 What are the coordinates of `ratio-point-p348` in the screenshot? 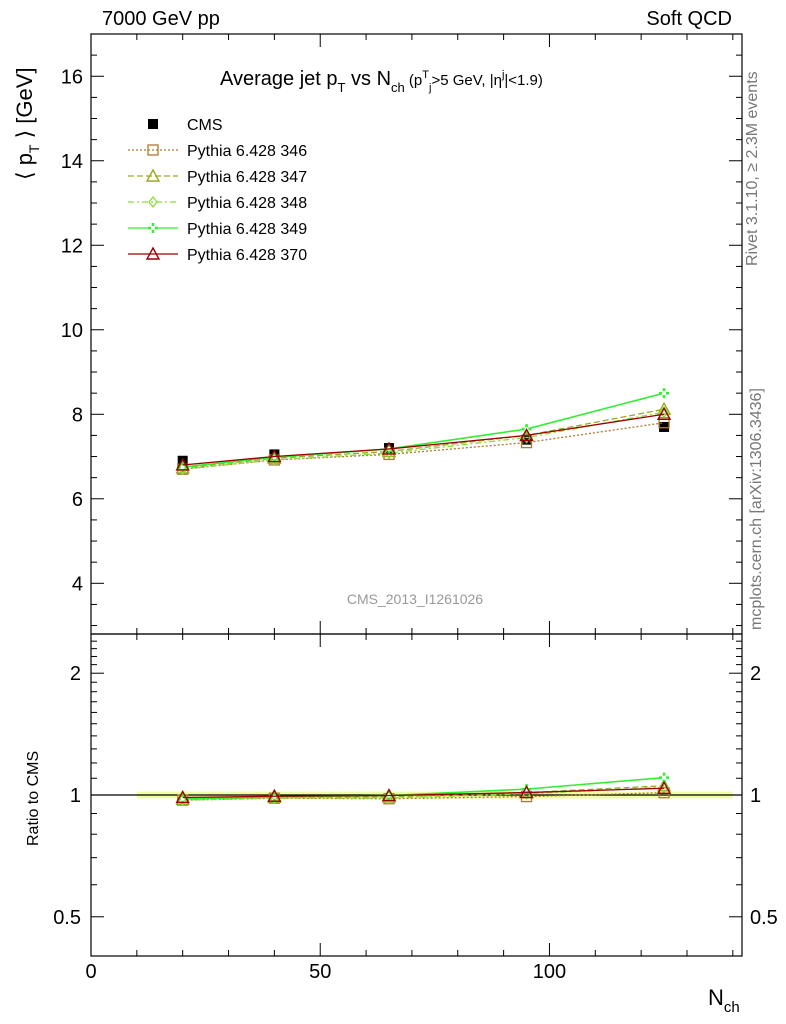 It's located at (664, 787).